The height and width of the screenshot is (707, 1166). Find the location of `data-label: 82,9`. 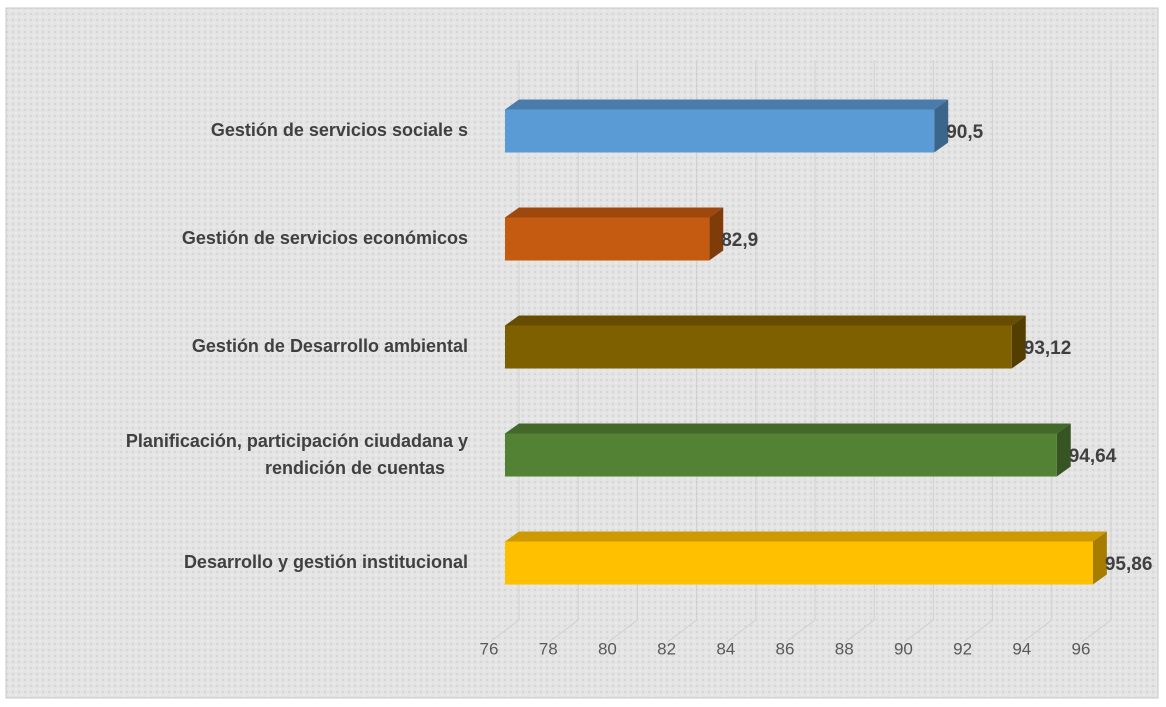

data-label: 82,9 is located at coordinates (739, 240).